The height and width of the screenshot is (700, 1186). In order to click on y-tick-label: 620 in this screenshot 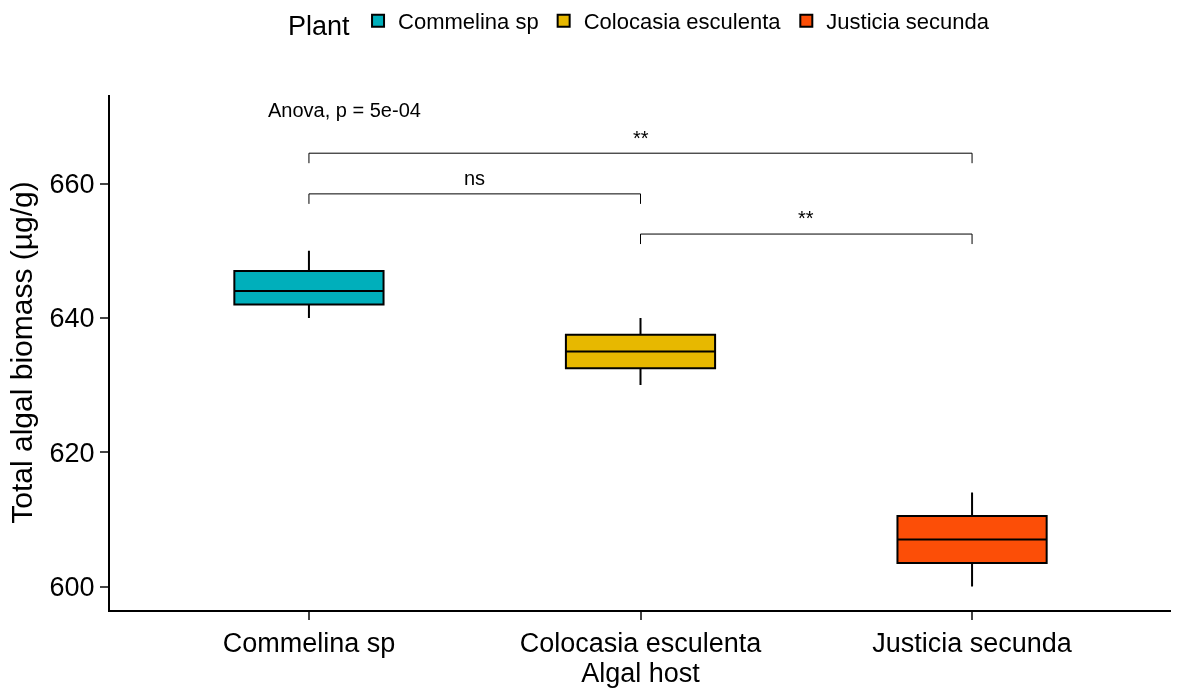, I will do `click(72, 452)`.